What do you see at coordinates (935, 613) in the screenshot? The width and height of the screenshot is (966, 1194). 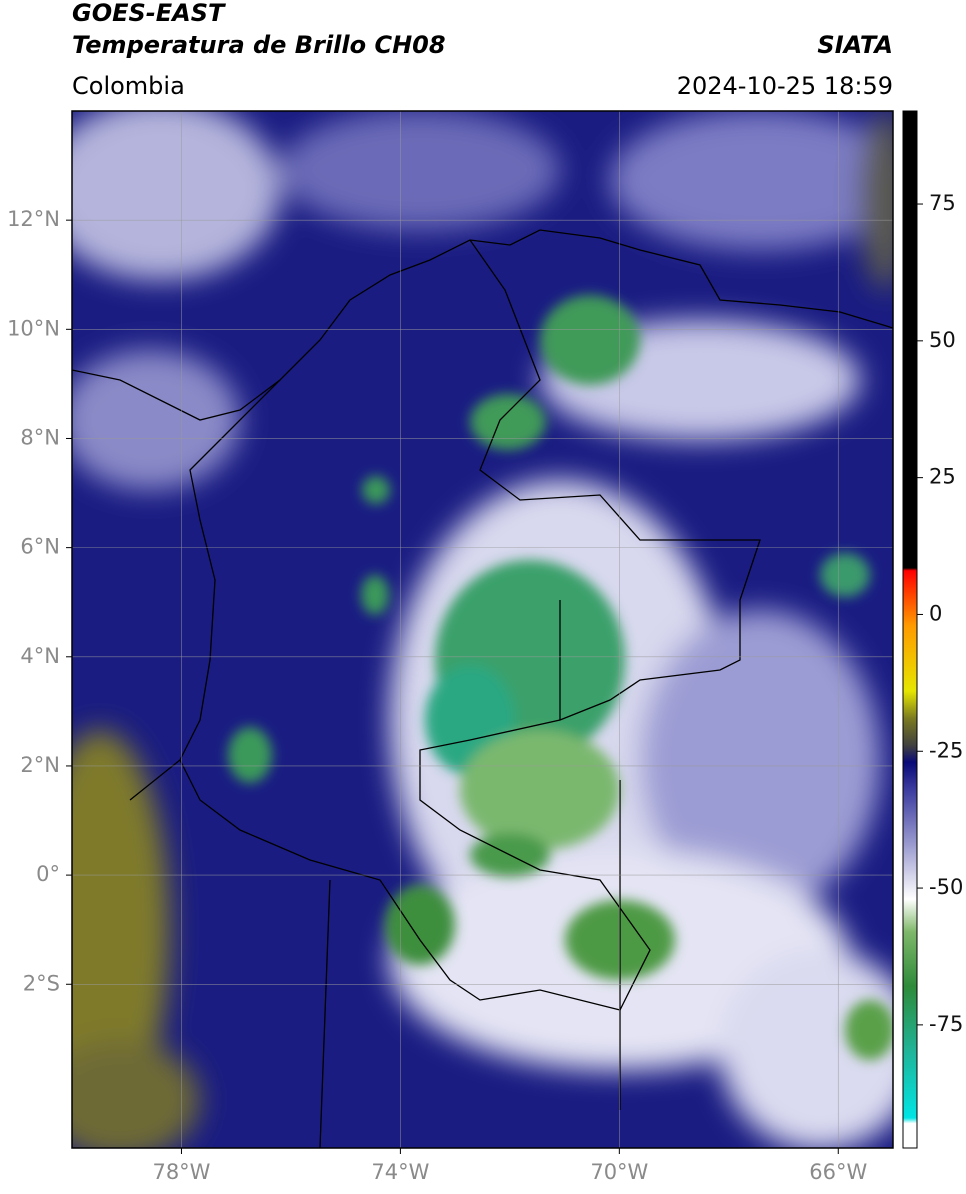 I see `colorbar-tick-label: 0` at bounding box center [935, 613].